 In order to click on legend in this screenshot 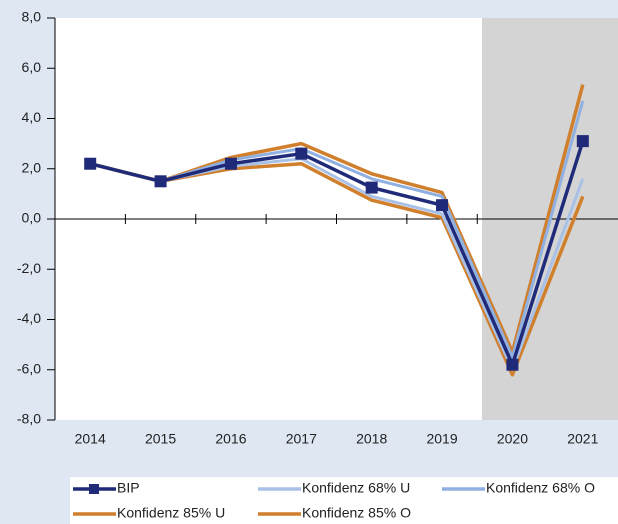, I will do `click(344, 500)`.